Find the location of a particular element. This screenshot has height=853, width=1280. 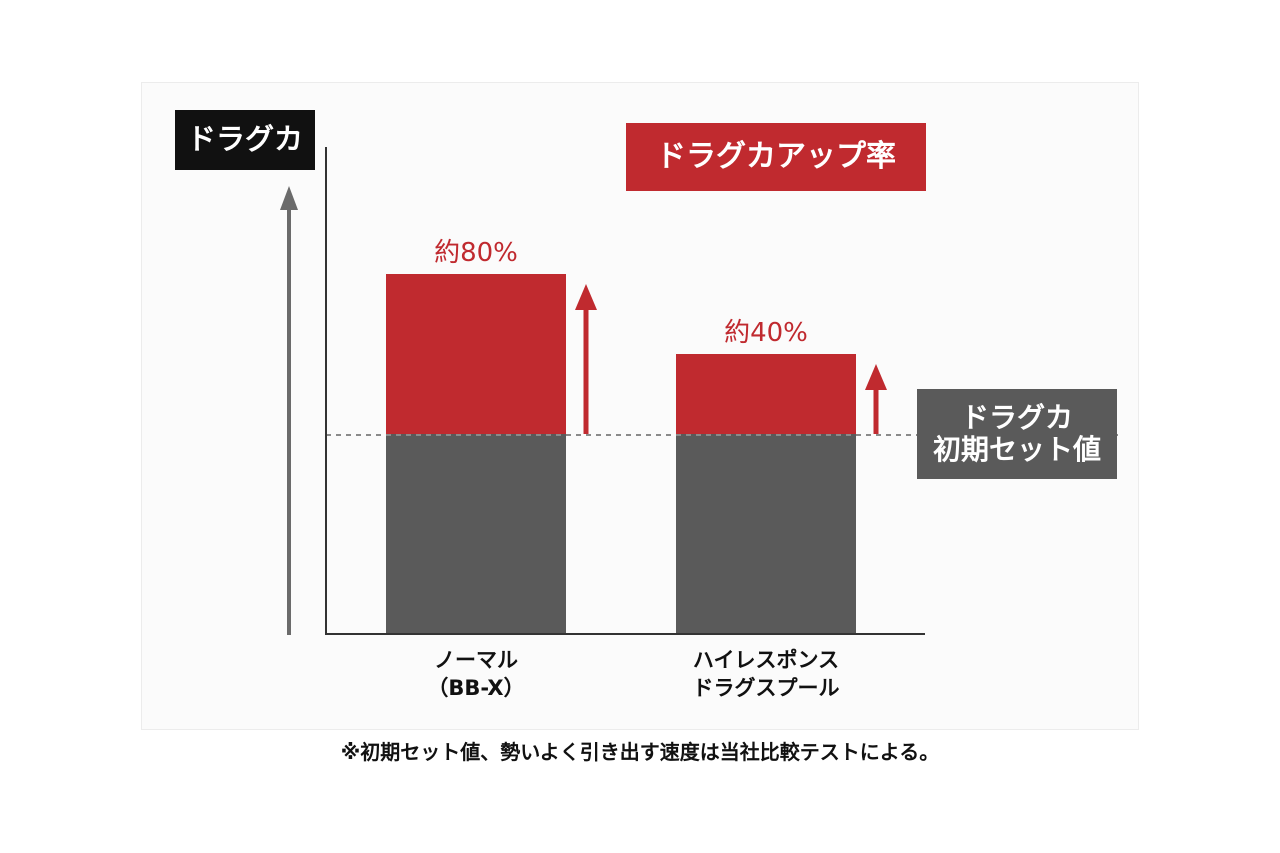

baseline-label-line-1: ドラグカ is located at coordinates (1016, 417).